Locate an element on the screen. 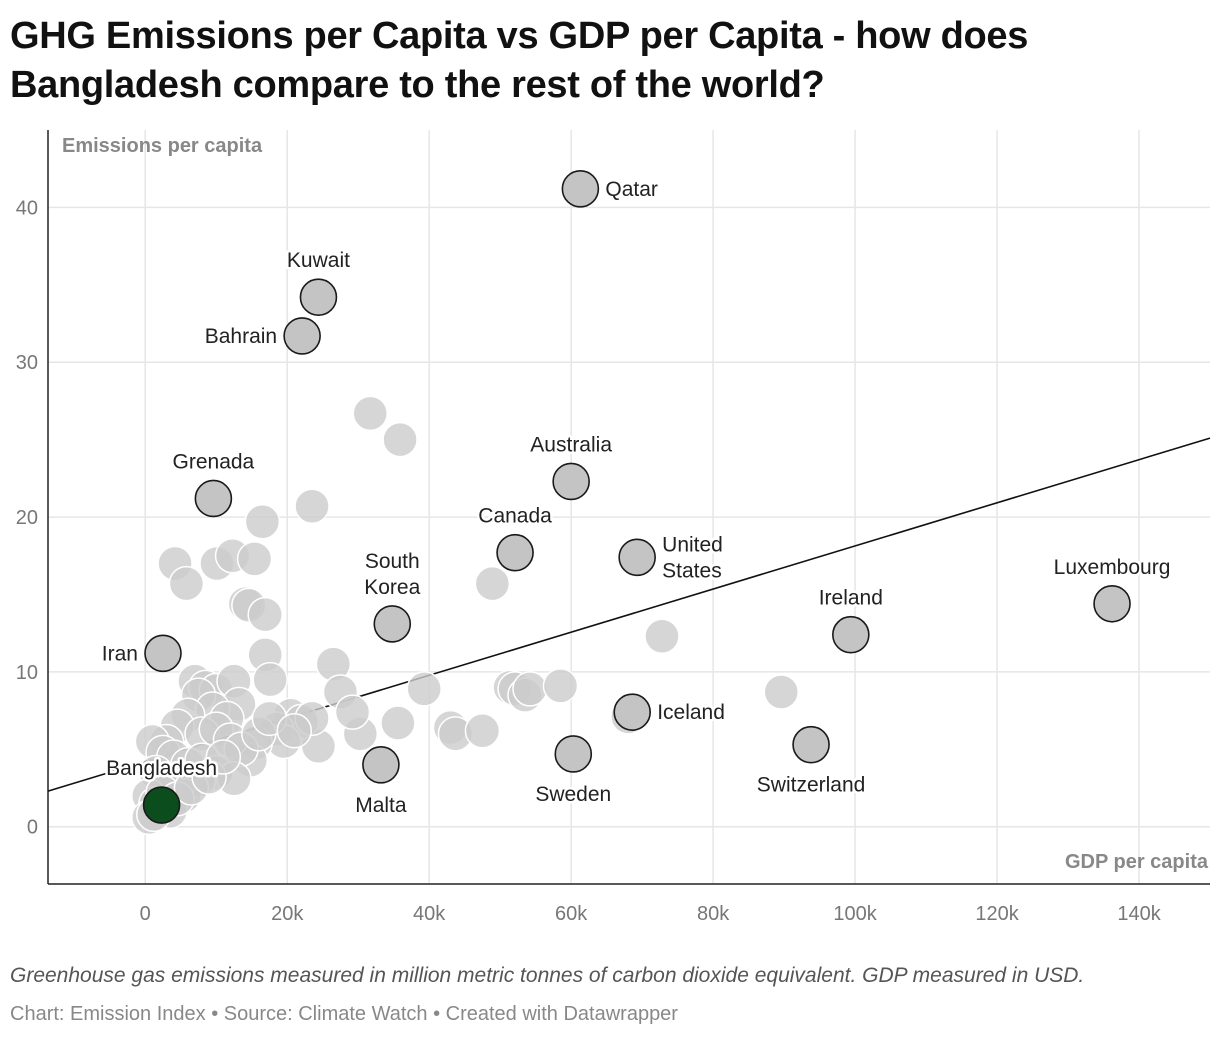 Image resolution: width=1220 pixels, height=1038 pixels. point-label-line: Switzerland is located at coordinates (811, 785).